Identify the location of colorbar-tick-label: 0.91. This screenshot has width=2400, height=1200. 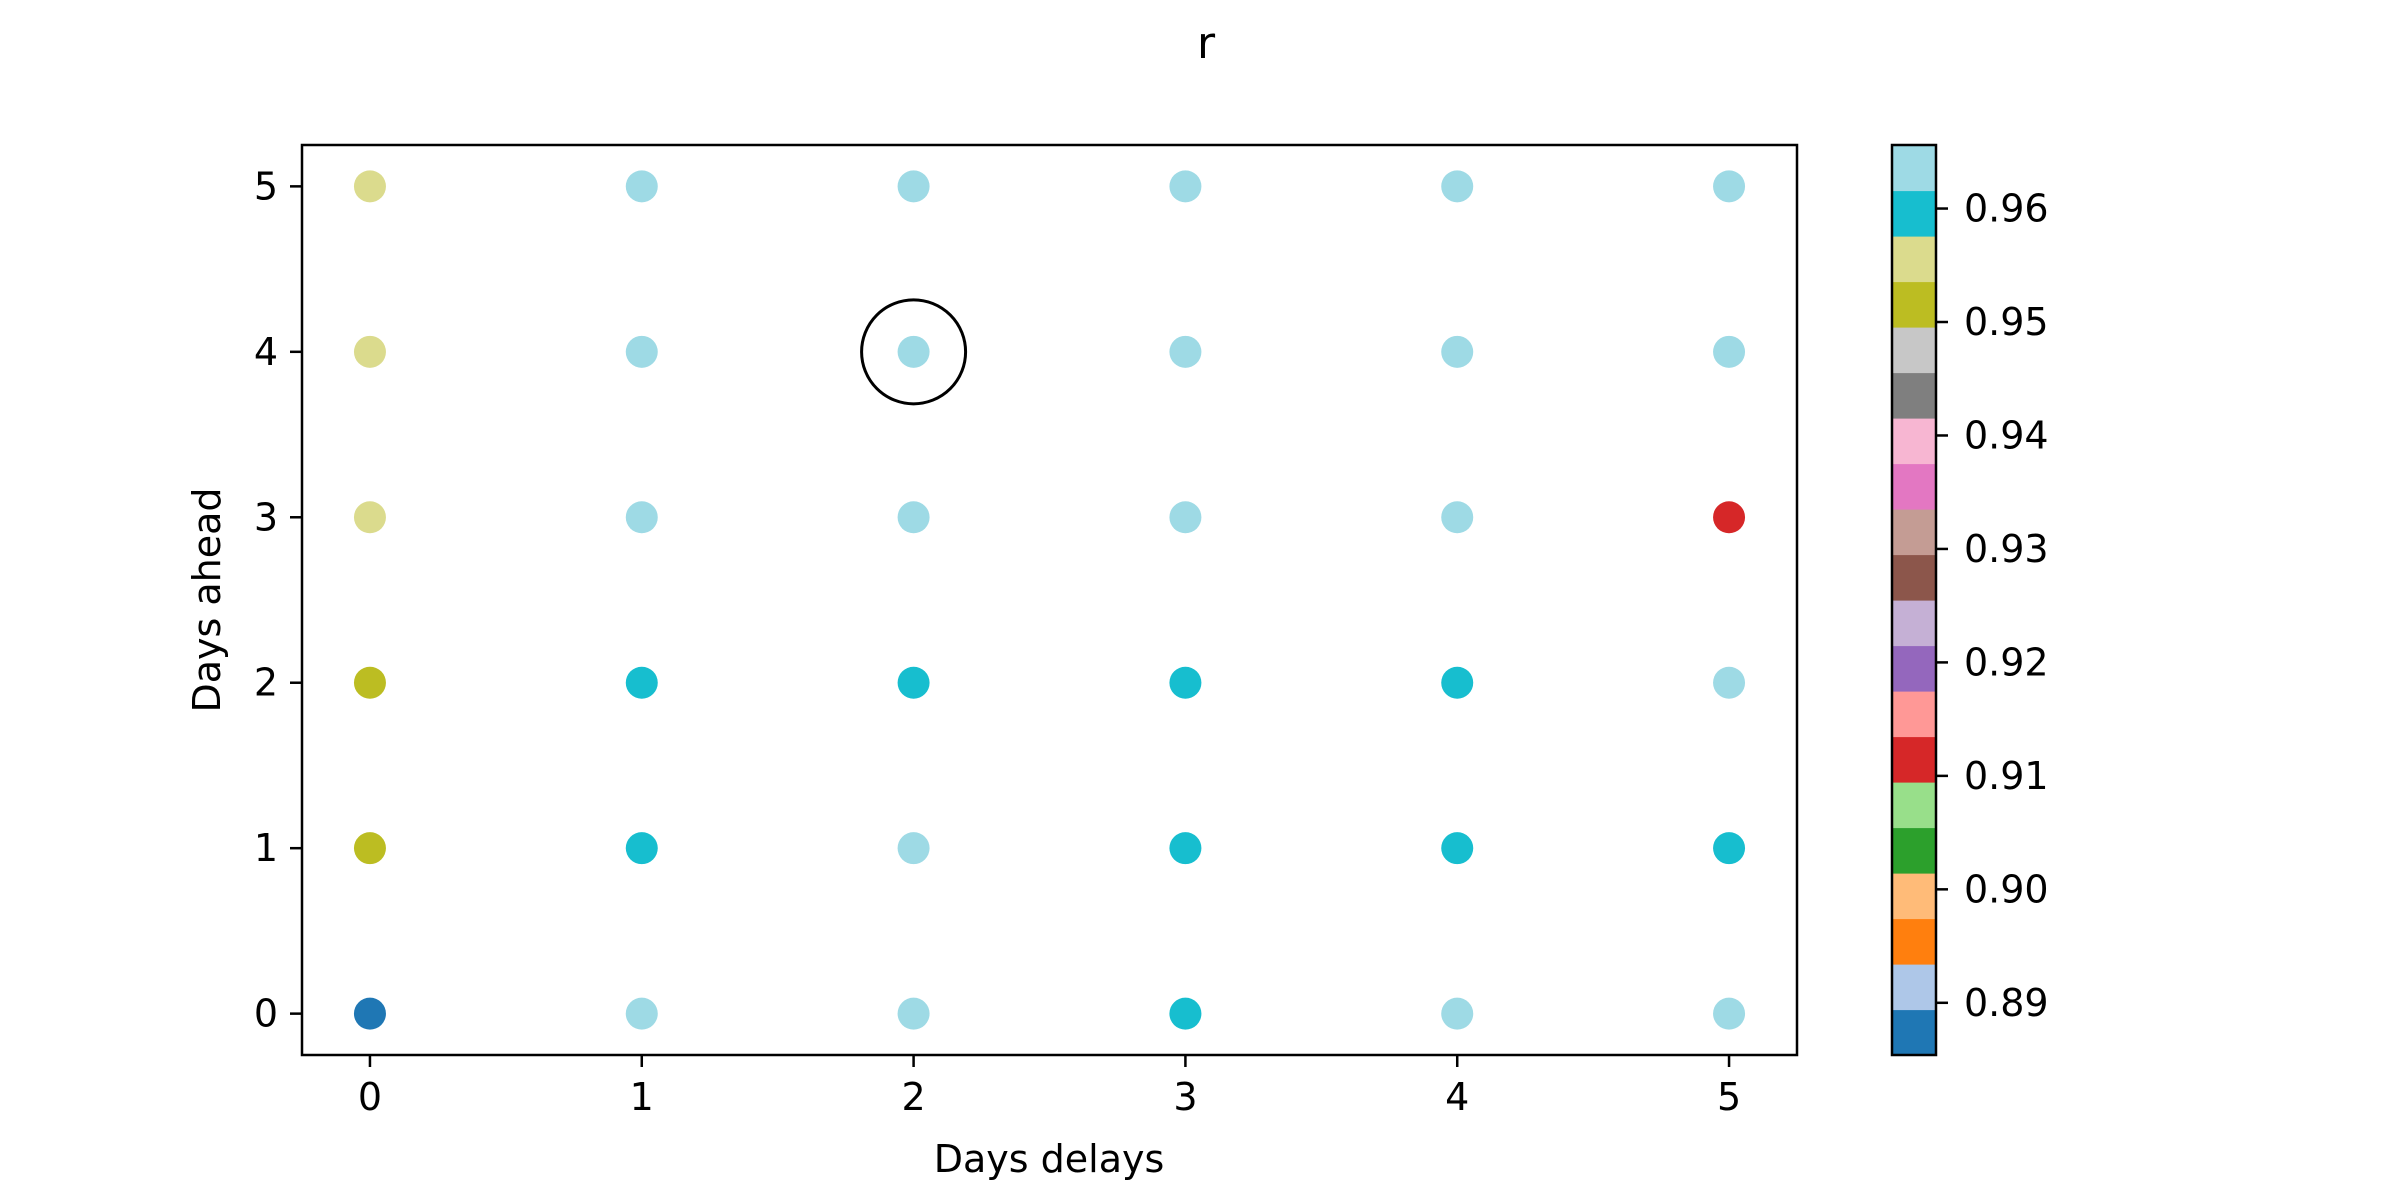
(2006, 776).